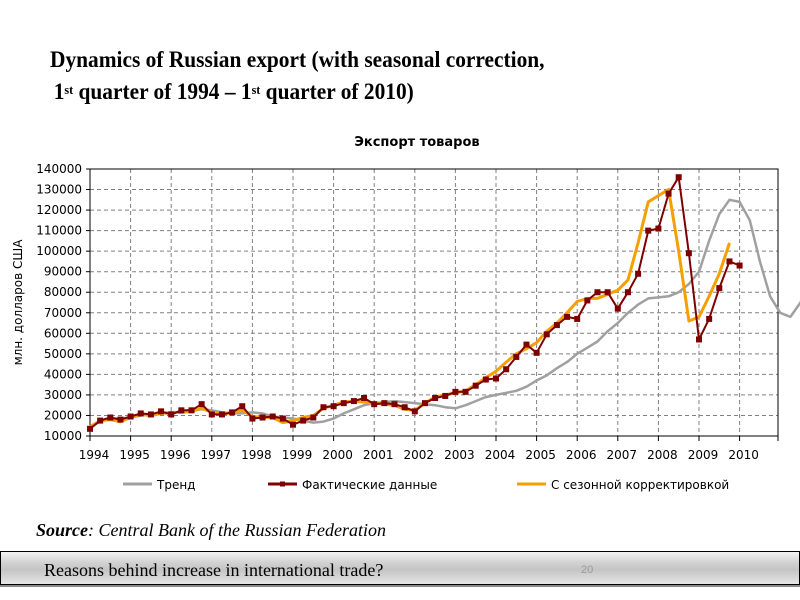 This screenshot has width=800, height=600. Describe the element at coordinates (59, 190) in the screenshot. I see `y-tick-label: 130000` at that location.